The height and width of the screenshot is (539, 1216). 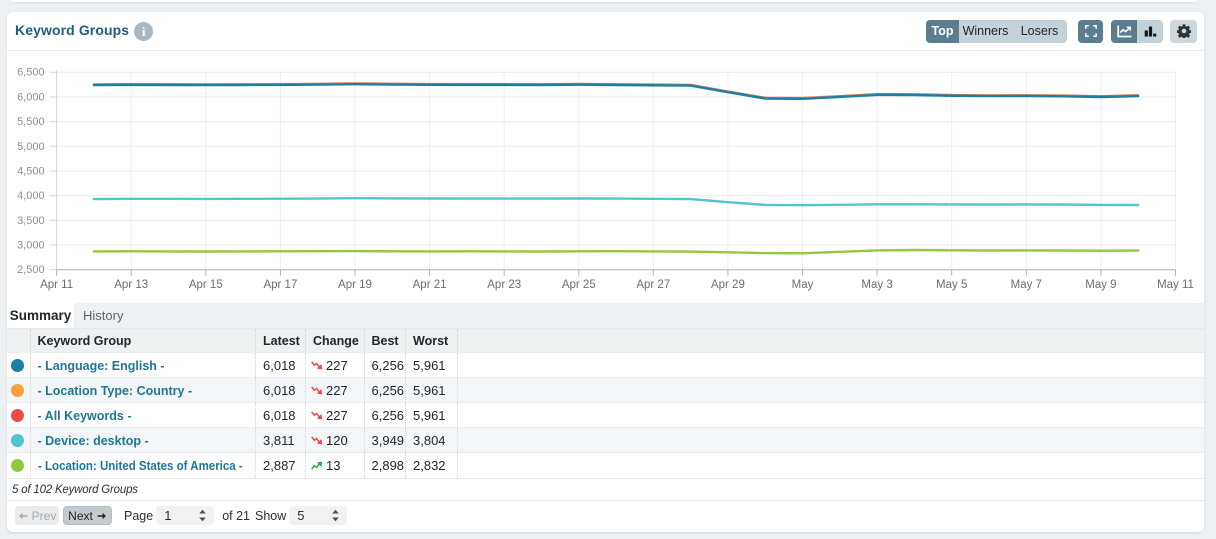 What do you see at coordinates (653, 285) in the screenshot?
I see `svg-text: Apr 27` at bounding box center [653, 285].